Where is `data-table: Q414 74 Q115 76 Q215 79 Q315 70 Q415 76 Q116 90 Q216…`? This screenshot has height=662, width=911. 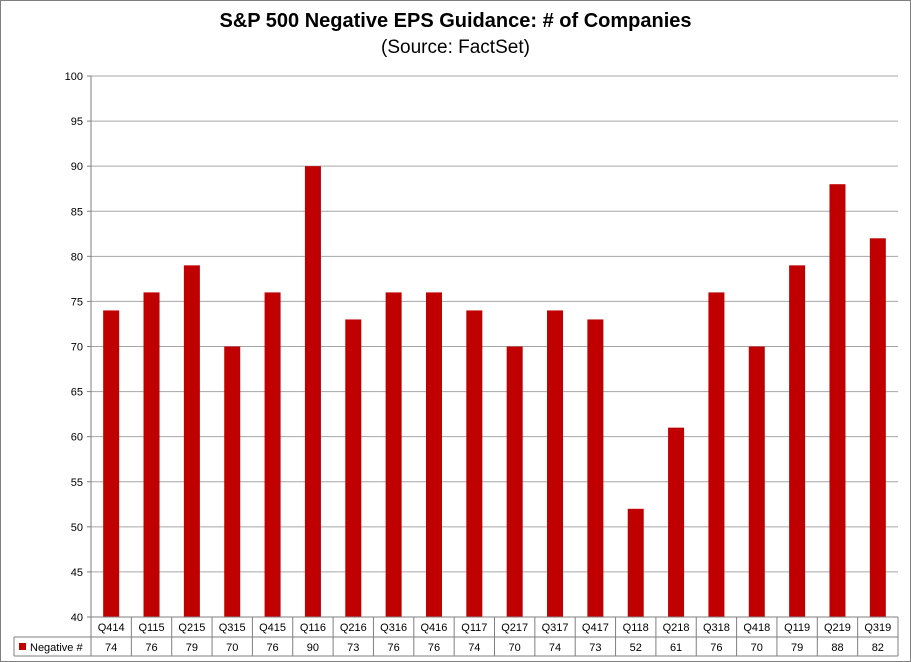 data-table: Q414 74 Q115 76 Q215 79 Q315 70 Q415 76 Q116 90 Q216… is located at coordinates (456, 636).